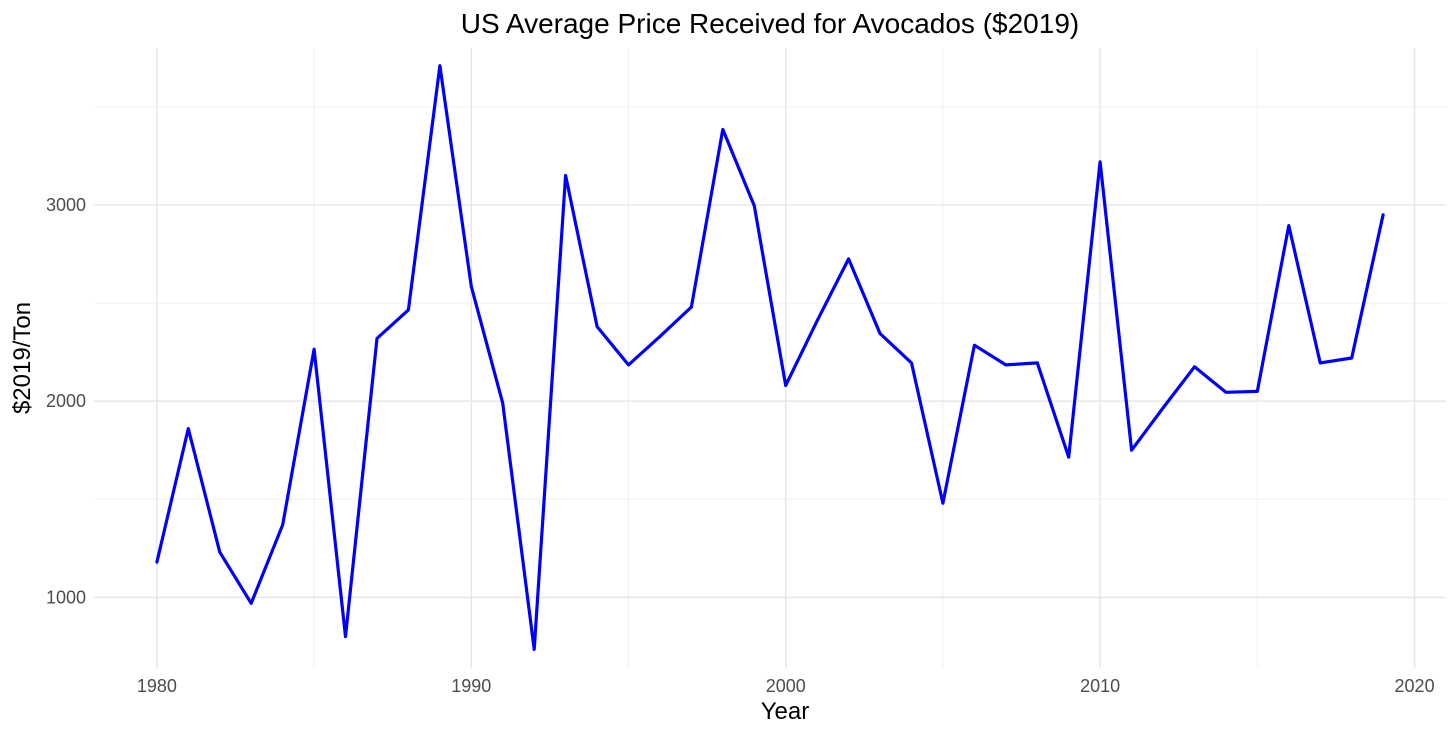 Image resolution: width=1456 pixels, height=734 pixels. Describe the element at coordinates (66, 597) in the screenshot. I see `y-tick-label: 1000` at that location.